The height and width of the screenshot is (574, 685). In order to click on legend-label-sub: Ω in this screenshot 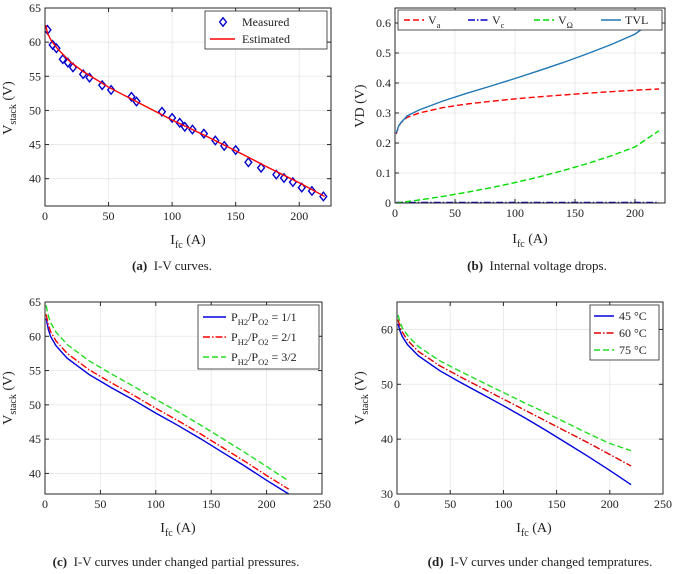, I will do `click(570, 25)`.